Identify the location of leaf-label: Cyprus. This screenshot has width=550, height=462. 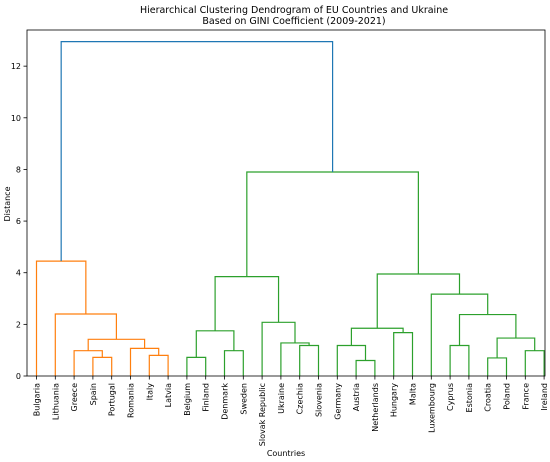
(450, 397).